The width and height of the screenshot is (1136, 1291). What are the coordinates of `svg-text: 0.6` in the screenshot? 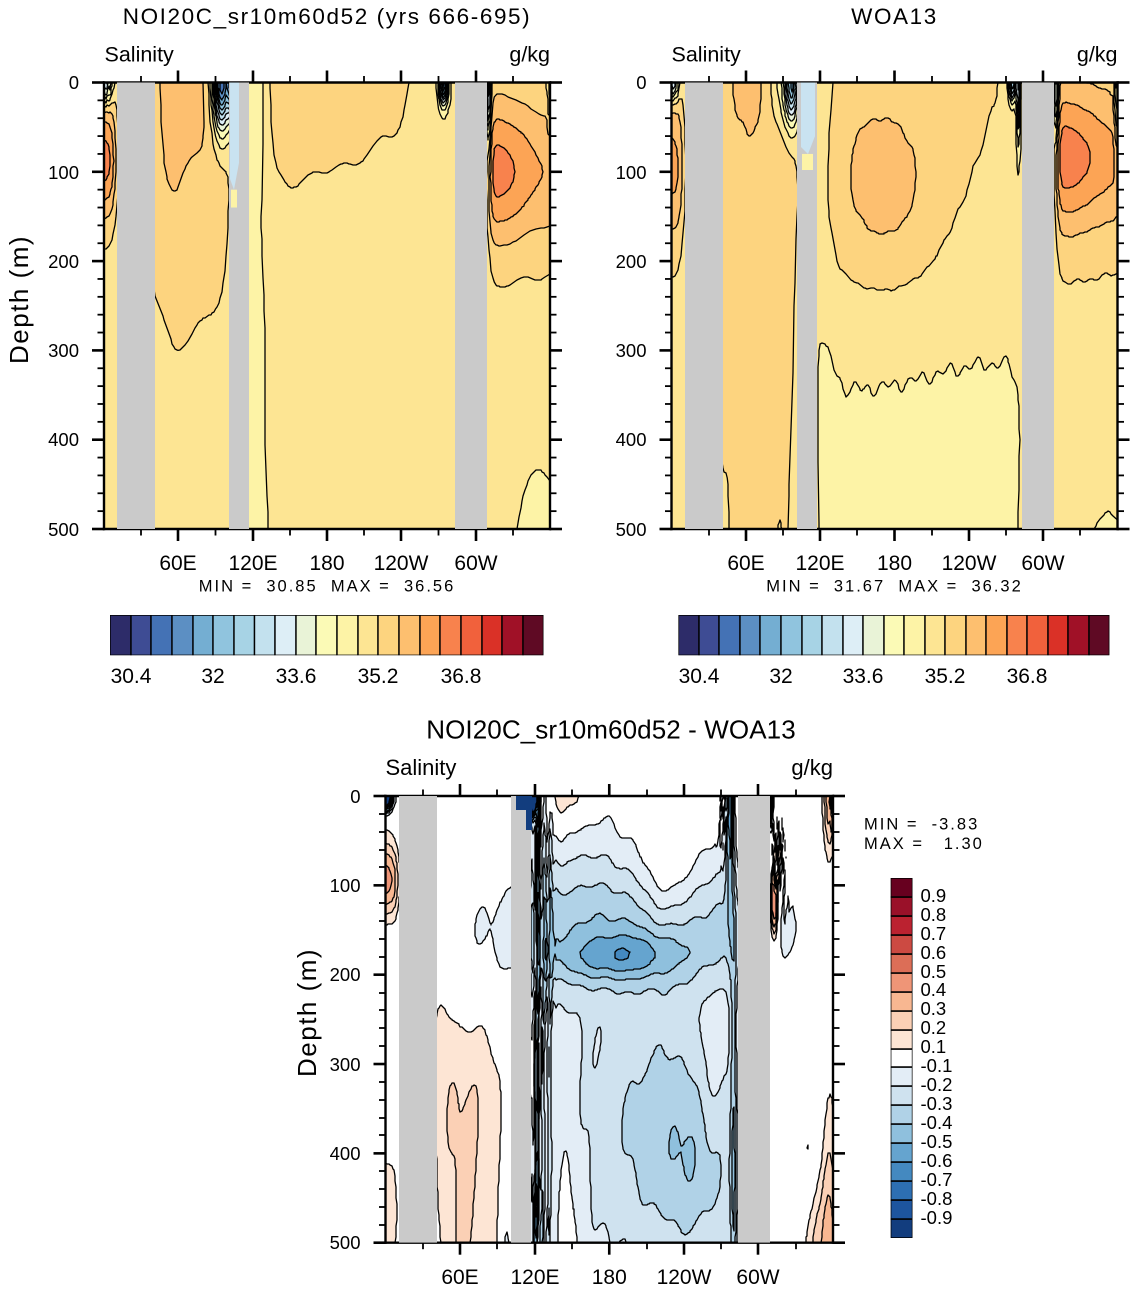 It's located at (934, 952).